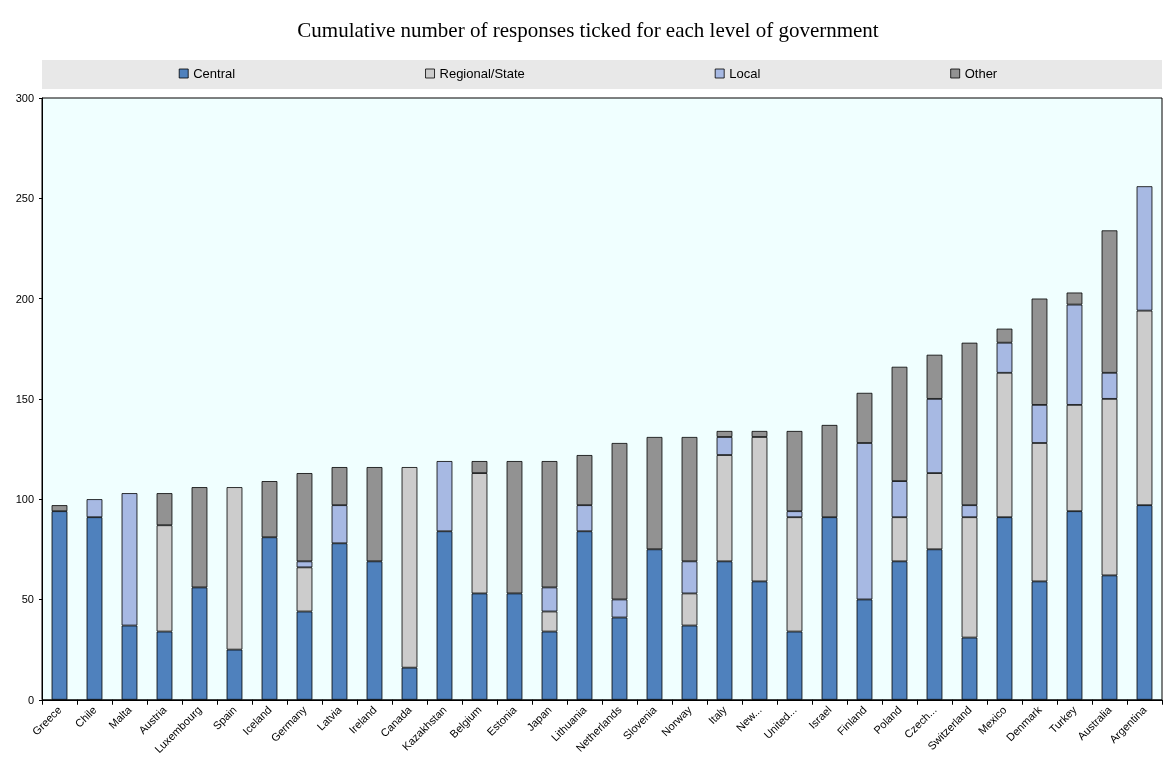 The height and width of the screenshot is (757, 1176). Describe the element at coordinates (24, 198) in the screenshot. I see `y-tick-label: 250` at that location.